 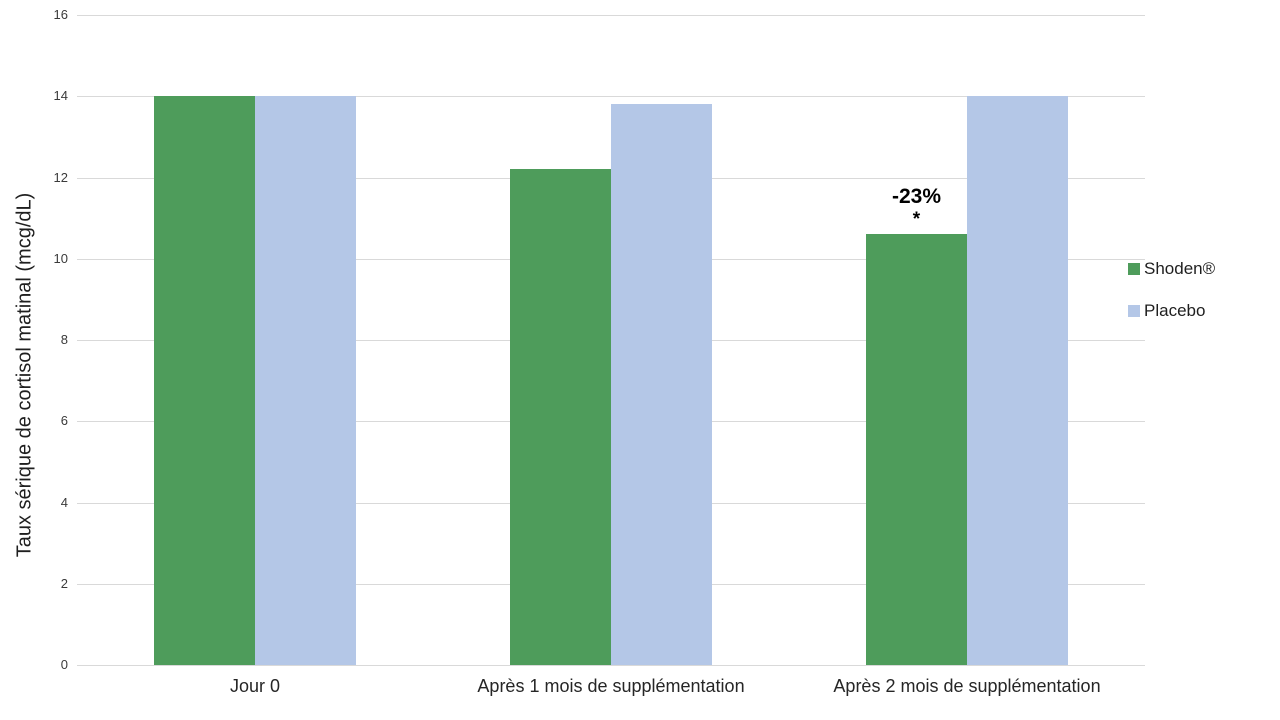 What do you see at coordinates (64, 502) in the screenshot?
I see `y-tick-label: 4` at bounding box center [64, 502].